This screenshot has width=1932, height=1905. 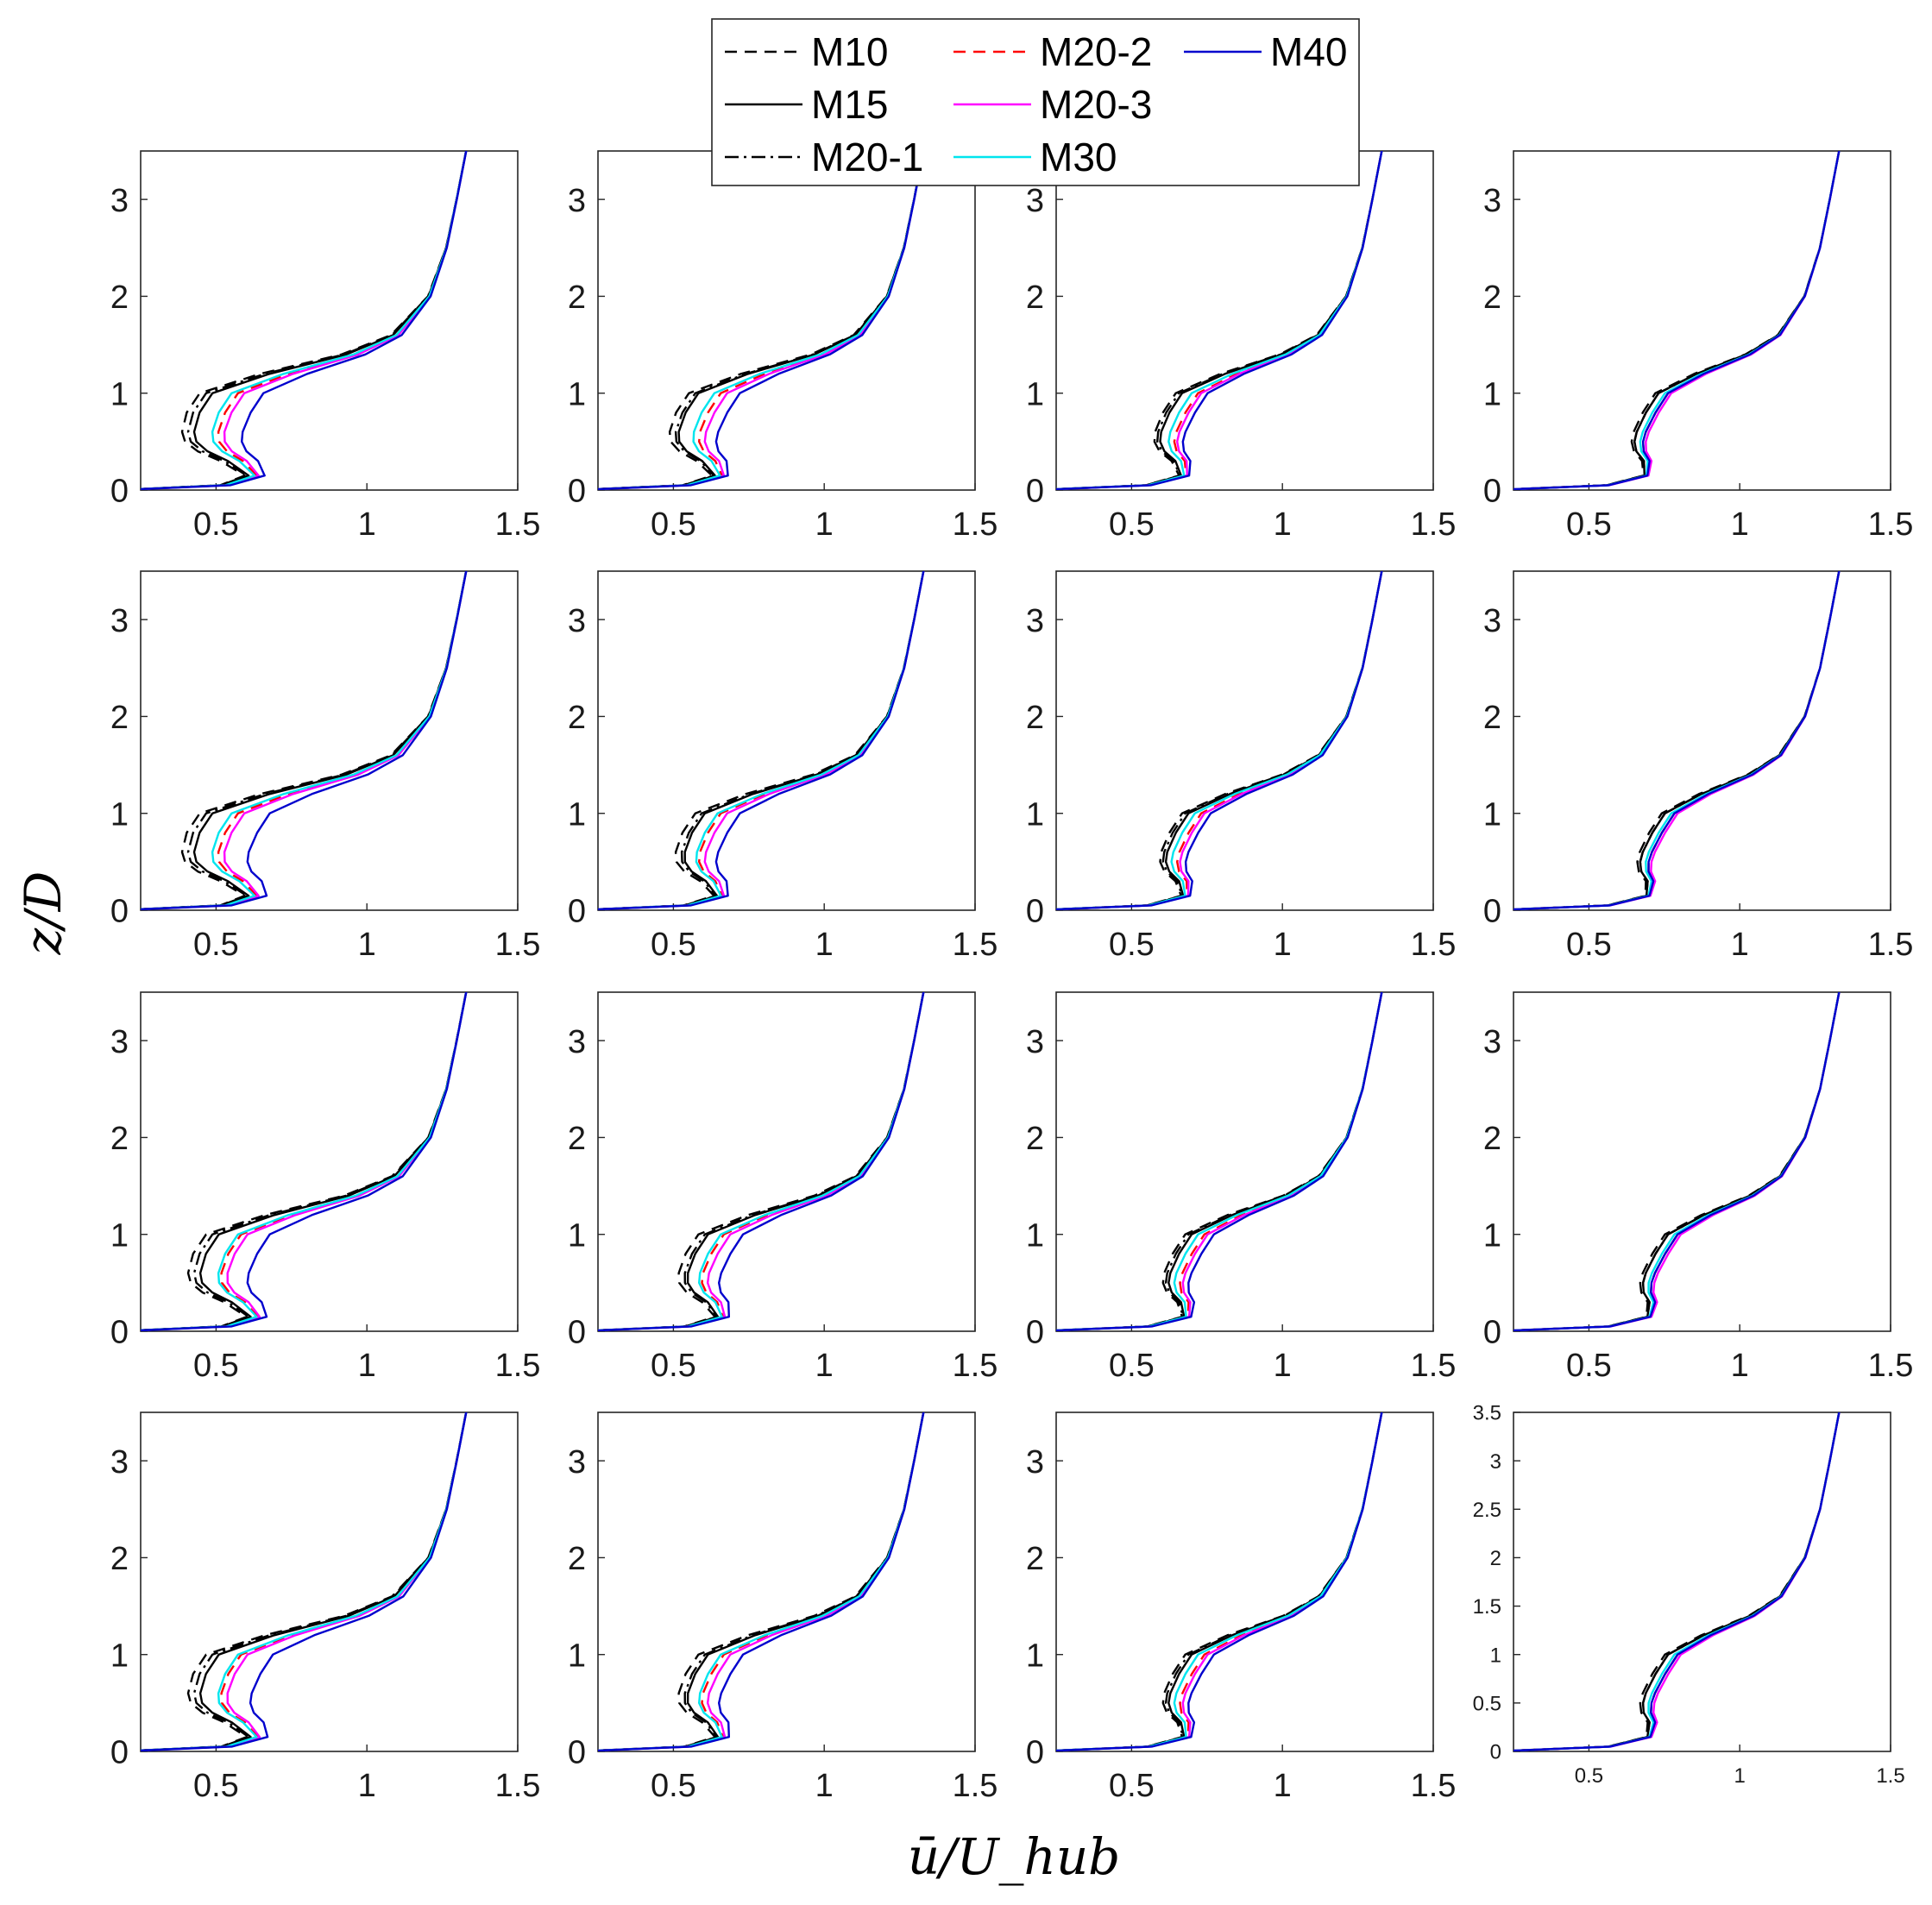 I want to click on subplot-r3-c4: 0 1 2 3 0.5 1 1.5, so click(x=1698, y=1187).